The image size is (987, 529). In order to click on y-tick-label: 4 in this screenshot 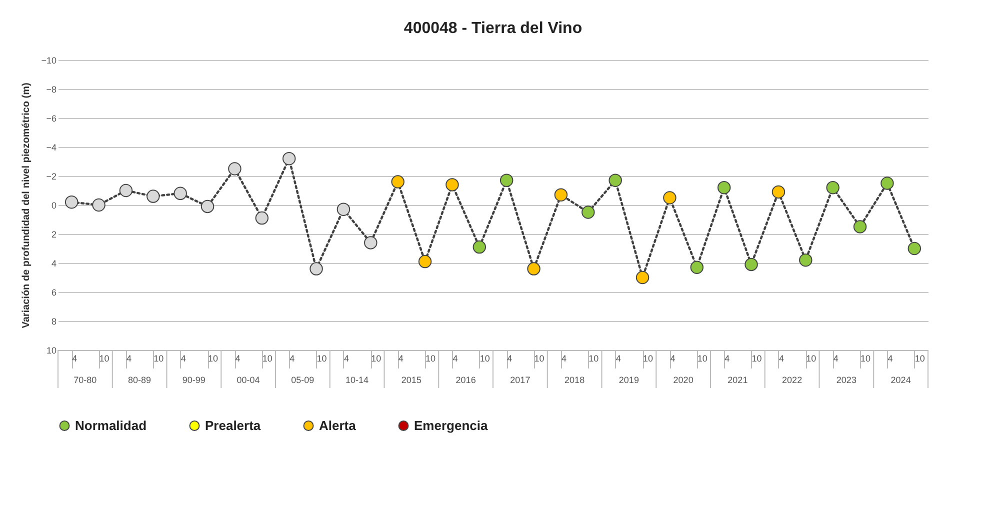, I will do `click(53, 263)`.